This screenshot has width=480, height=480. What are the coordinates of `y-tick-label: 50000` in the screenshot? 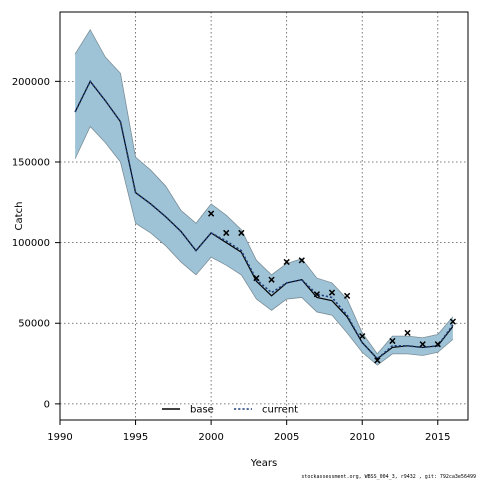 It's located at (34, 324).